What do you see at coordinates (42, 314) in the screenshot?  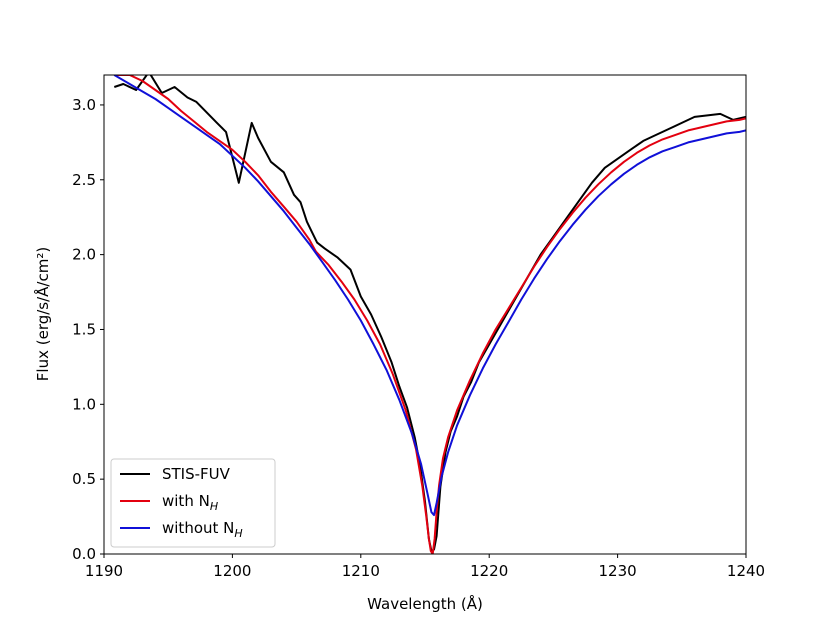 I see `y-axis-label: Flux (erg/s/Å/cm²)` at bounding box center [42, 314].